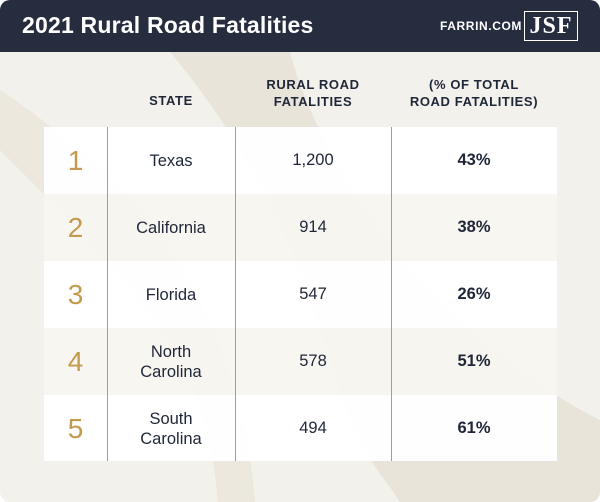  I want to click on state-cell: South Carolina, so click(171, 428).